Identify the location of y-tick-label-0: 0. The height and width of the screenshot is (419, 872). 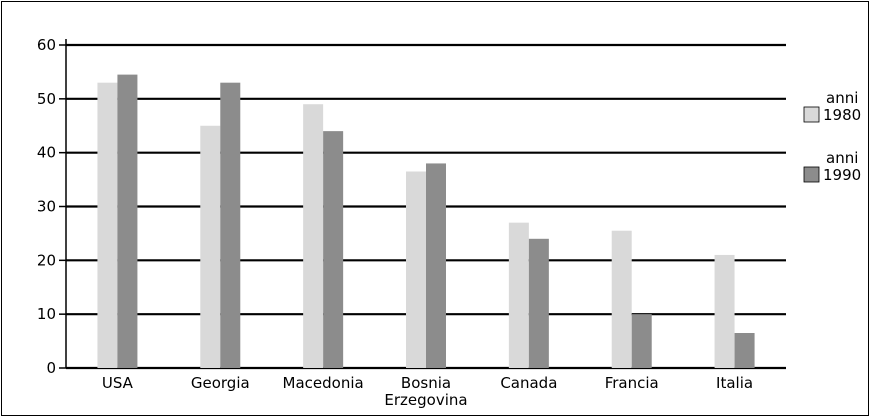
(51, 368).